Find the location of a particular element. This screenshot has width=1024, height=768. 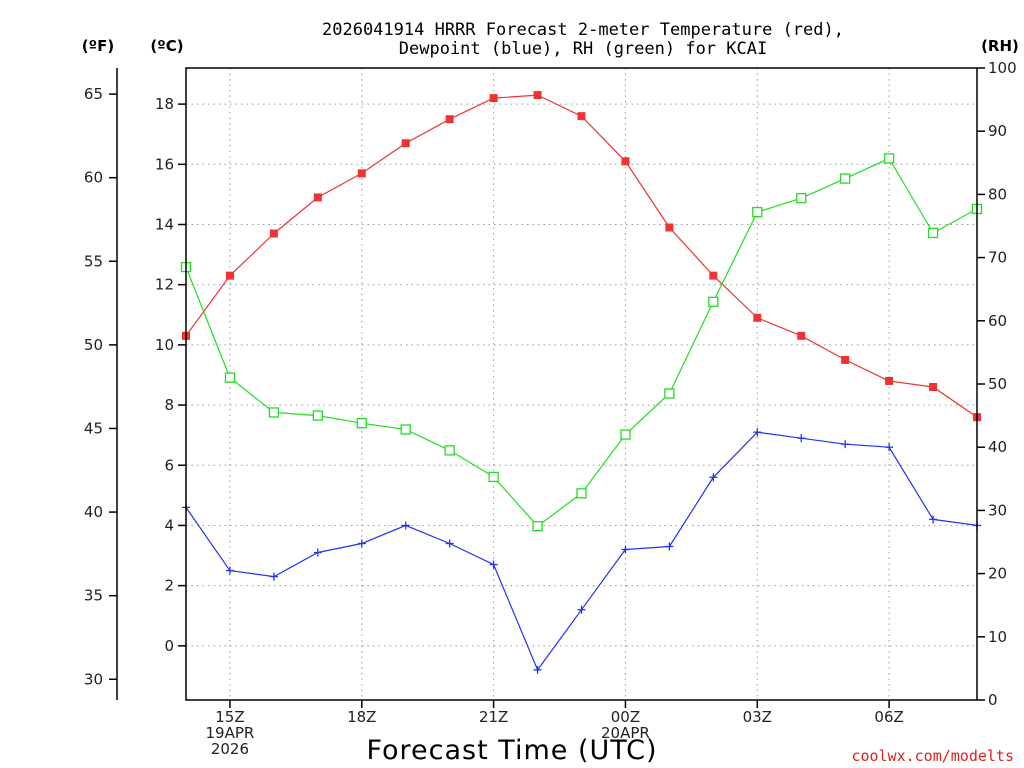

fahrenheit-tick-label: 50 is located at coordinates (93, 345).